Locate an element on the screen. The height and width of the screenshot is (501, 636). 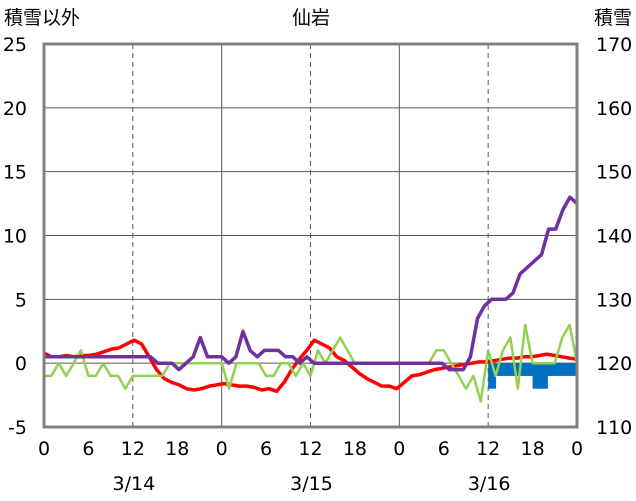
left-tick-label: 5 is located at coordinates (21, 300).